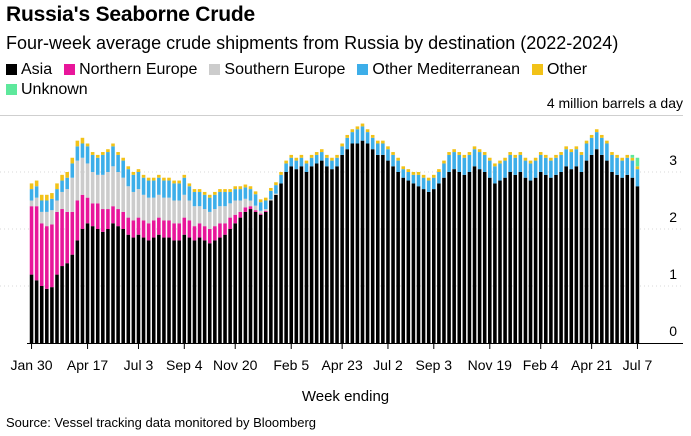  What do you see at coordinates (277, 70) in the screenshot?
I see `legend-item-southern-europe: Southern Europe` at bounding box center [277, 70].